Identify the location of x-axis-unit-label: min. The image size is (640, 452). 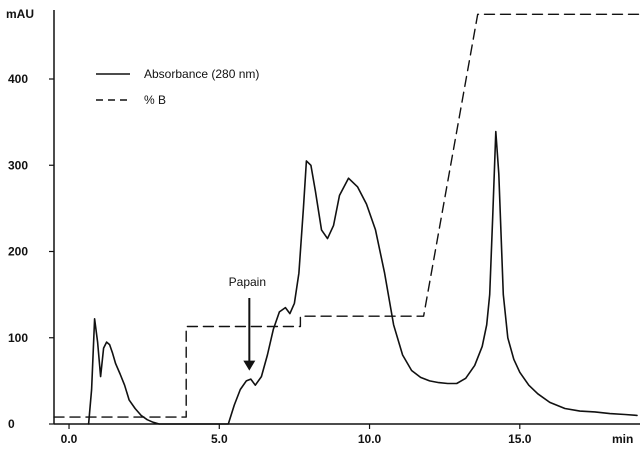
(622, 439).